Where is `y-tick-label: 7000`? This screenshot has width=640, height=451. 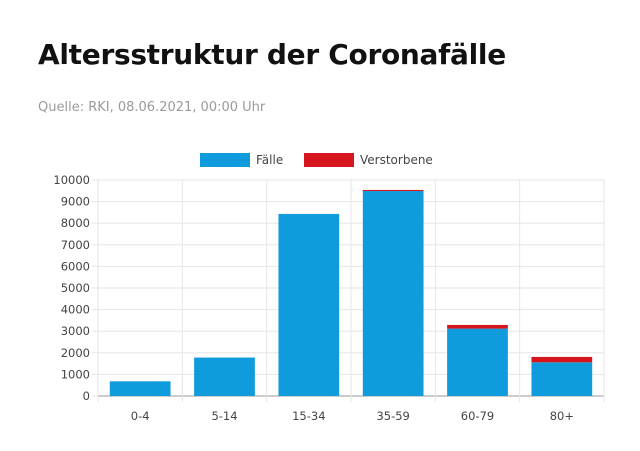
y-tick-label: 7000 is located at coordinates (75, 245).